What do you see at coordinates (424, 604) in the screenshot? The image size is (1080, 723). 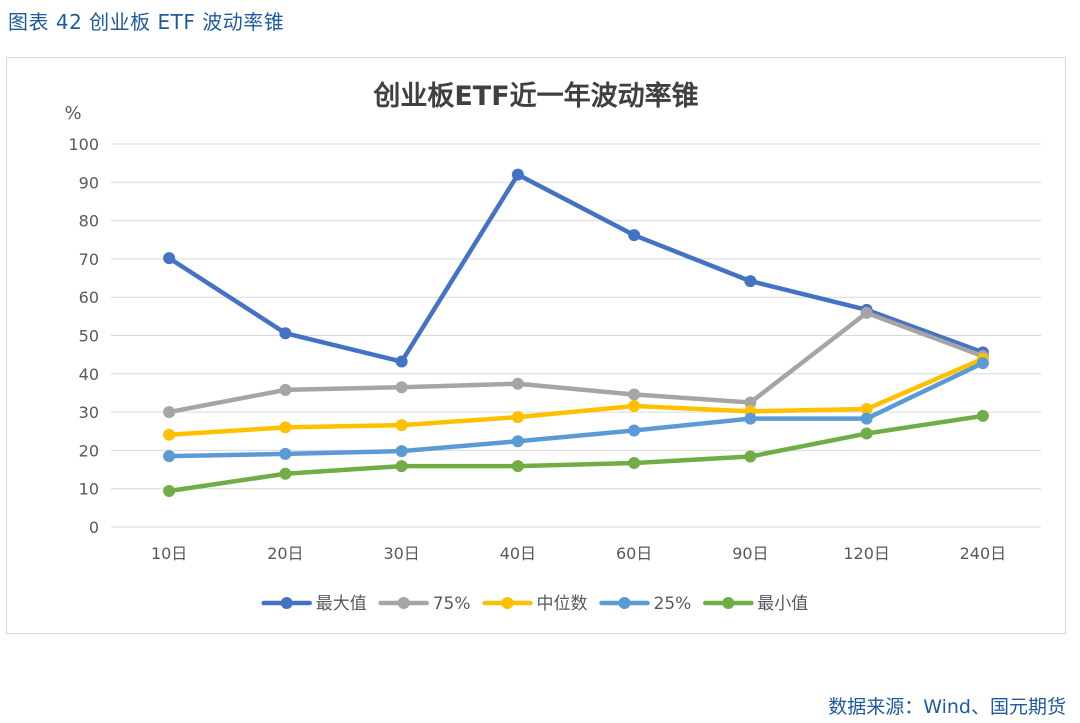 I see `legend-item: 75%` at bounding box center [424, 604].